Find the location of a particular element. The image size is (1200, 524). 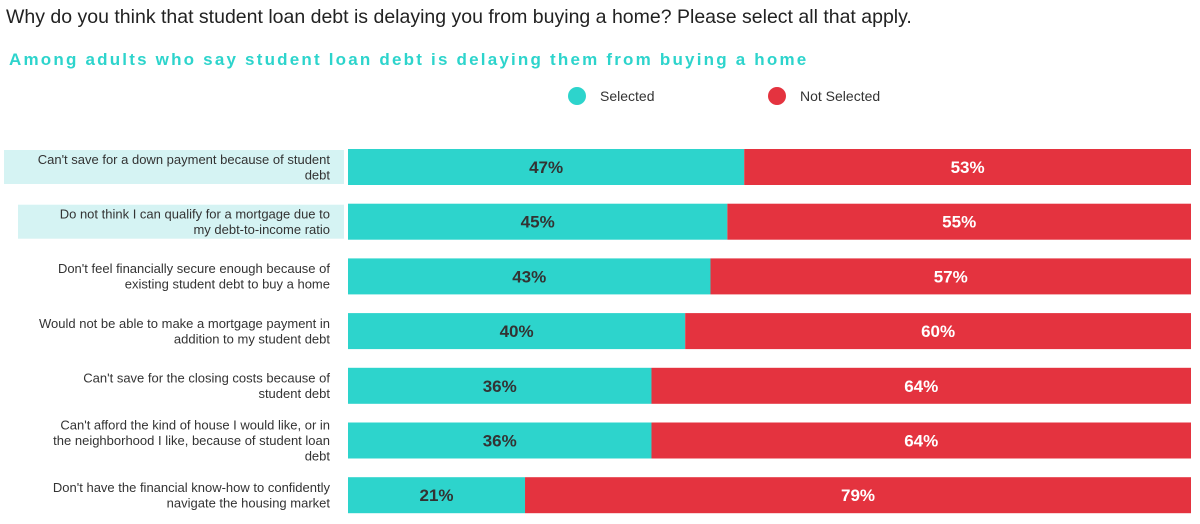

legend-item-selected: Selected is located at coordinates (611, 96).